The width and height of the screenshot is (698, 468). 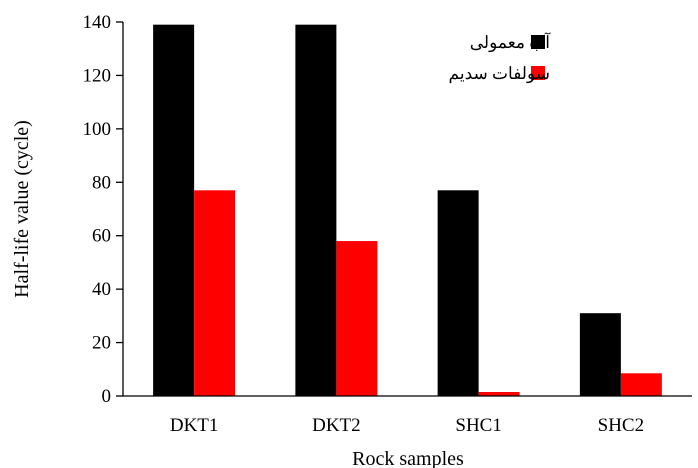 What do you see at coordinates (407, 425) in the screenshot?
I see `x-axis-ticks: DKT1 DKT2 SHC1 SHC2` at bounding box center [407, 425].